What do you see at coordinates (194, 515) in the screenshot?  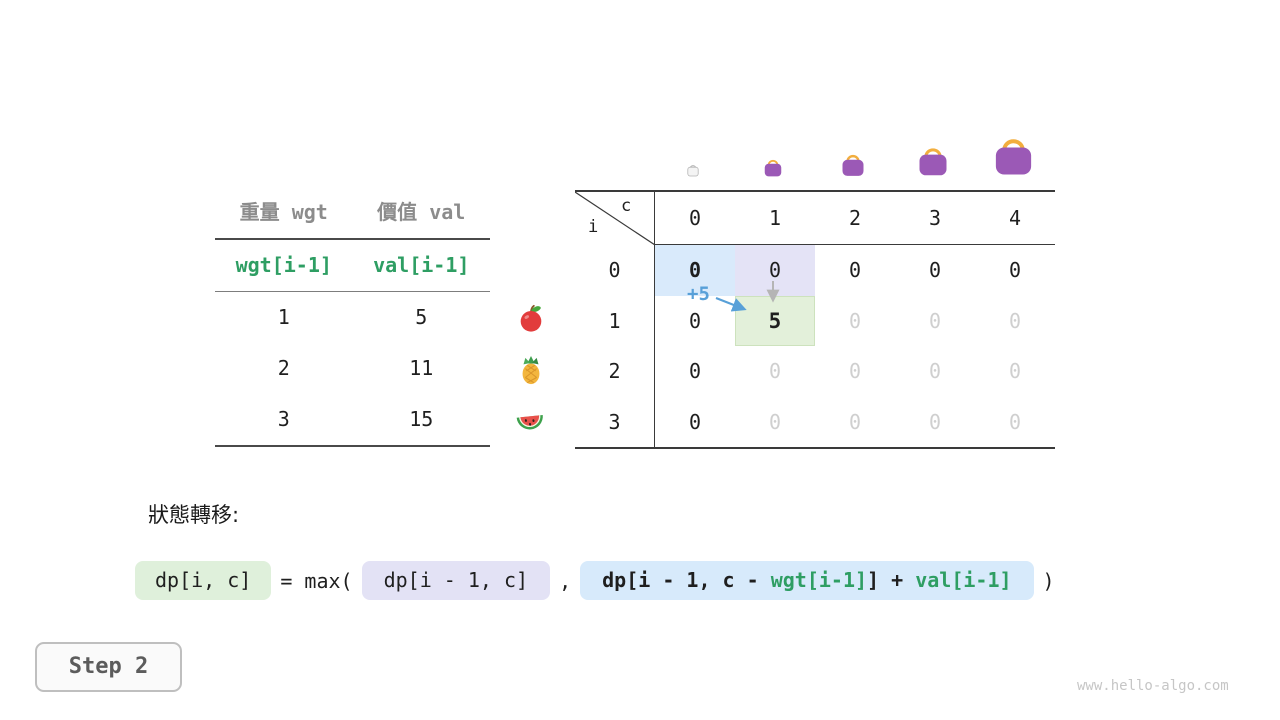 I see `transition-title: 狀態轉移:` at bounding box center [194, 515].